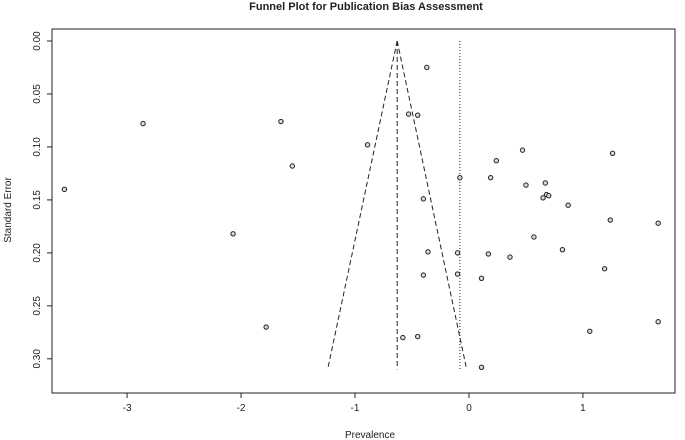 The image size is (685, 440). I want to click on x-tick-label: -3, so click(127, 408).